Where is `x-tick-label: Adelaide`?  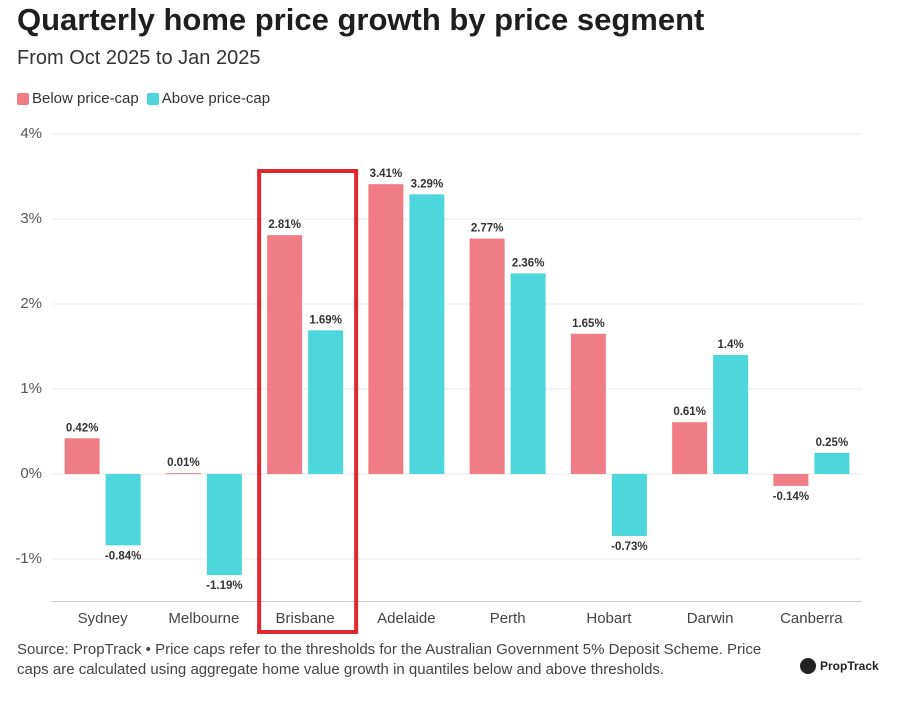
x-tick-label: Adelaide is located at coordinates (406, 618).